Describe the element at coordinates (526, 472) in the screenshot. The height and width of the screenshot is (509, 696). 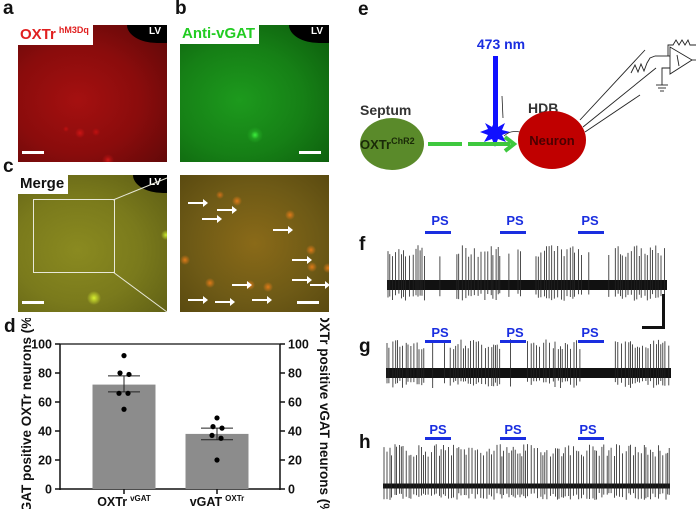
I see `trace-h` at that location.